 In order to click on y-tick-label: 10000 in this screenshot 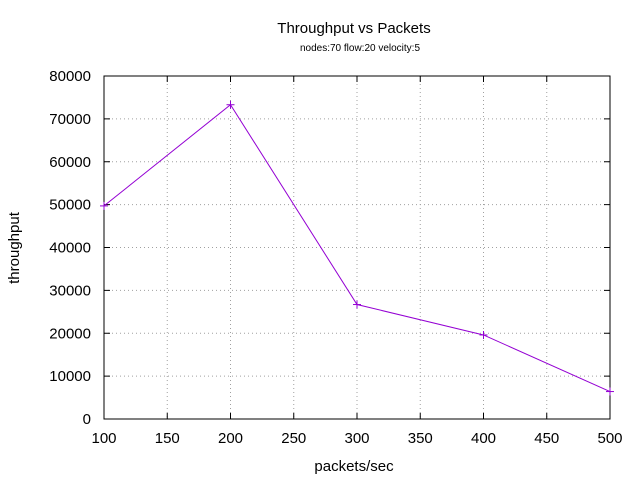, I will do `click(70, 376)`.